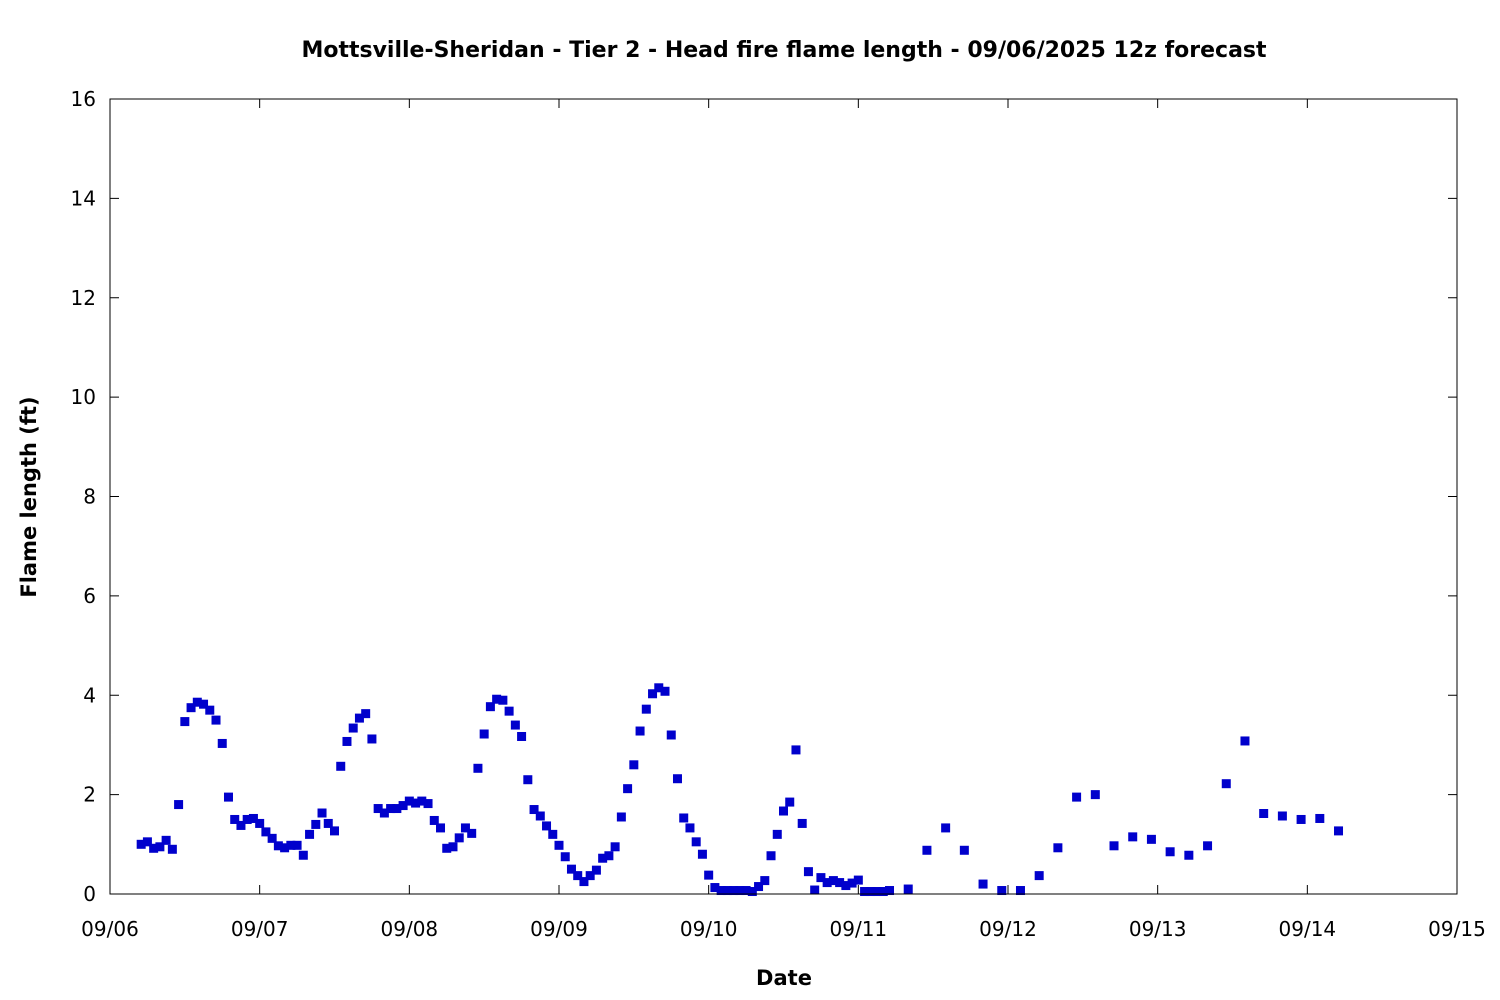  What do you see at coordinates (89, 894) in the screenshot?
I see `y-tick-label: 0` at bounding box center [89, 894].